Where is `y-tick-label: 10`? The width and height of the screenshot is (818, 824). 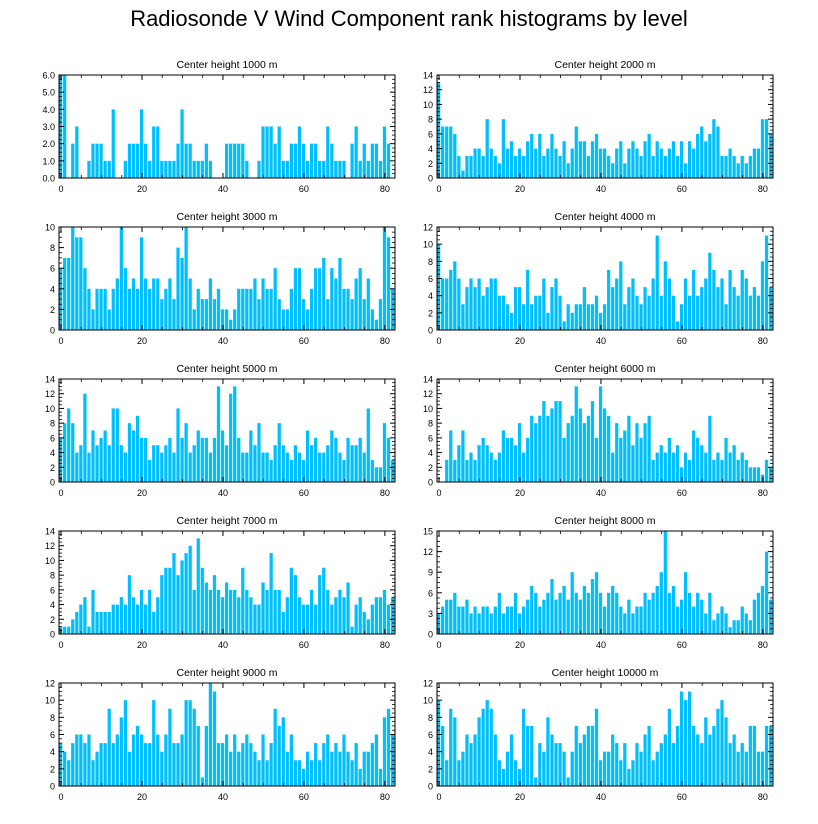 y-tick-label: 10 is located at coordinates (428, 409).